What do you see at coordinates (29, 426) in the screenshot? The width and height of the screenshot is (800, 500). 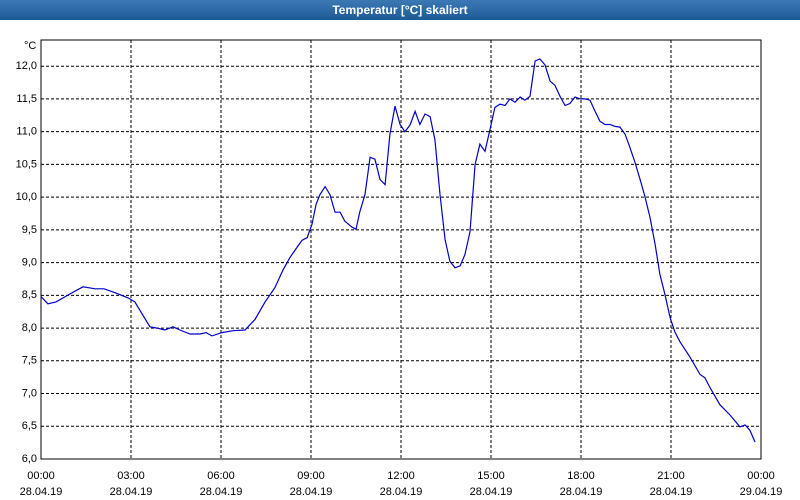 I see `y-tick-label: 6,5` at bounding box center [29, 426].